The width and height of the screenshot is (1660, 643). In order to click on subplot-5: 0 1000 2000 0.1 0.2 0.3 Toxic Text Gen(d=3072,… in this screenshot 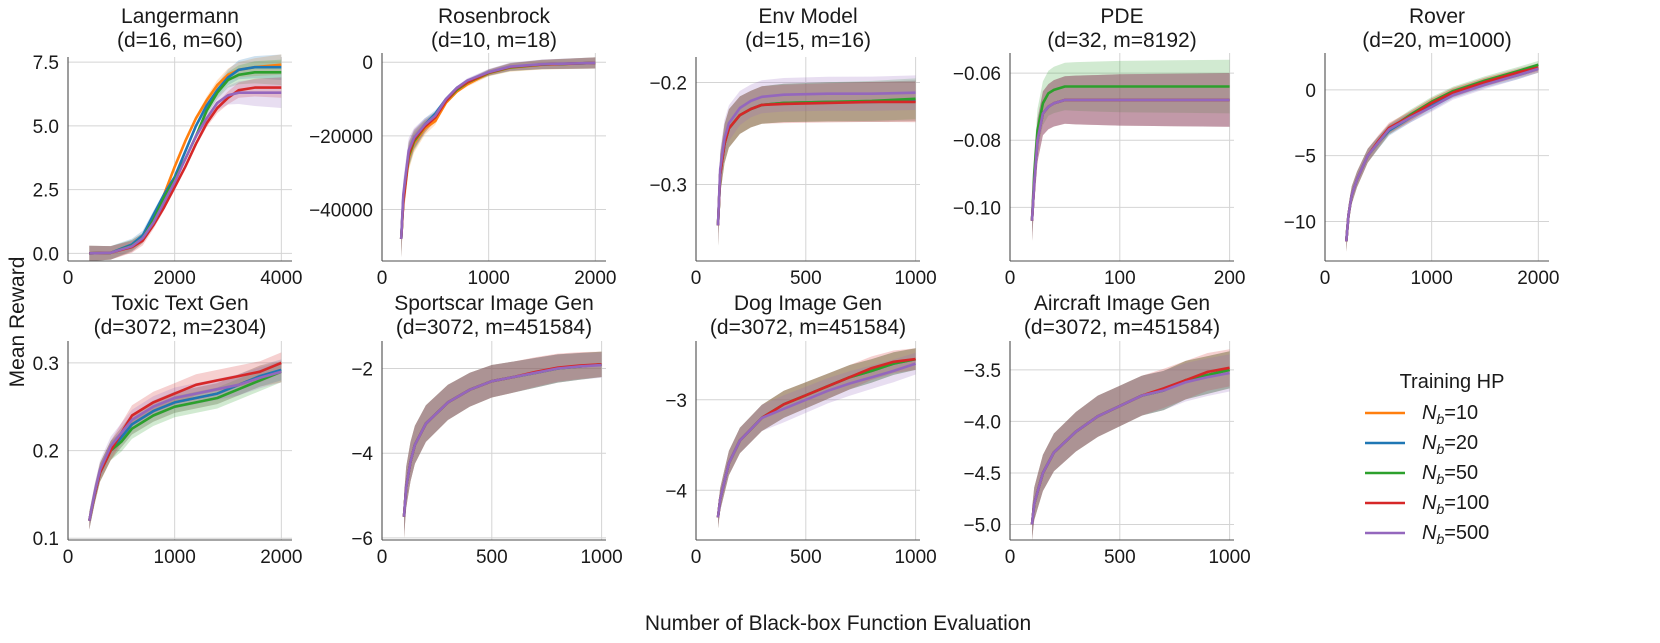, I will do `click(168, 430)`.